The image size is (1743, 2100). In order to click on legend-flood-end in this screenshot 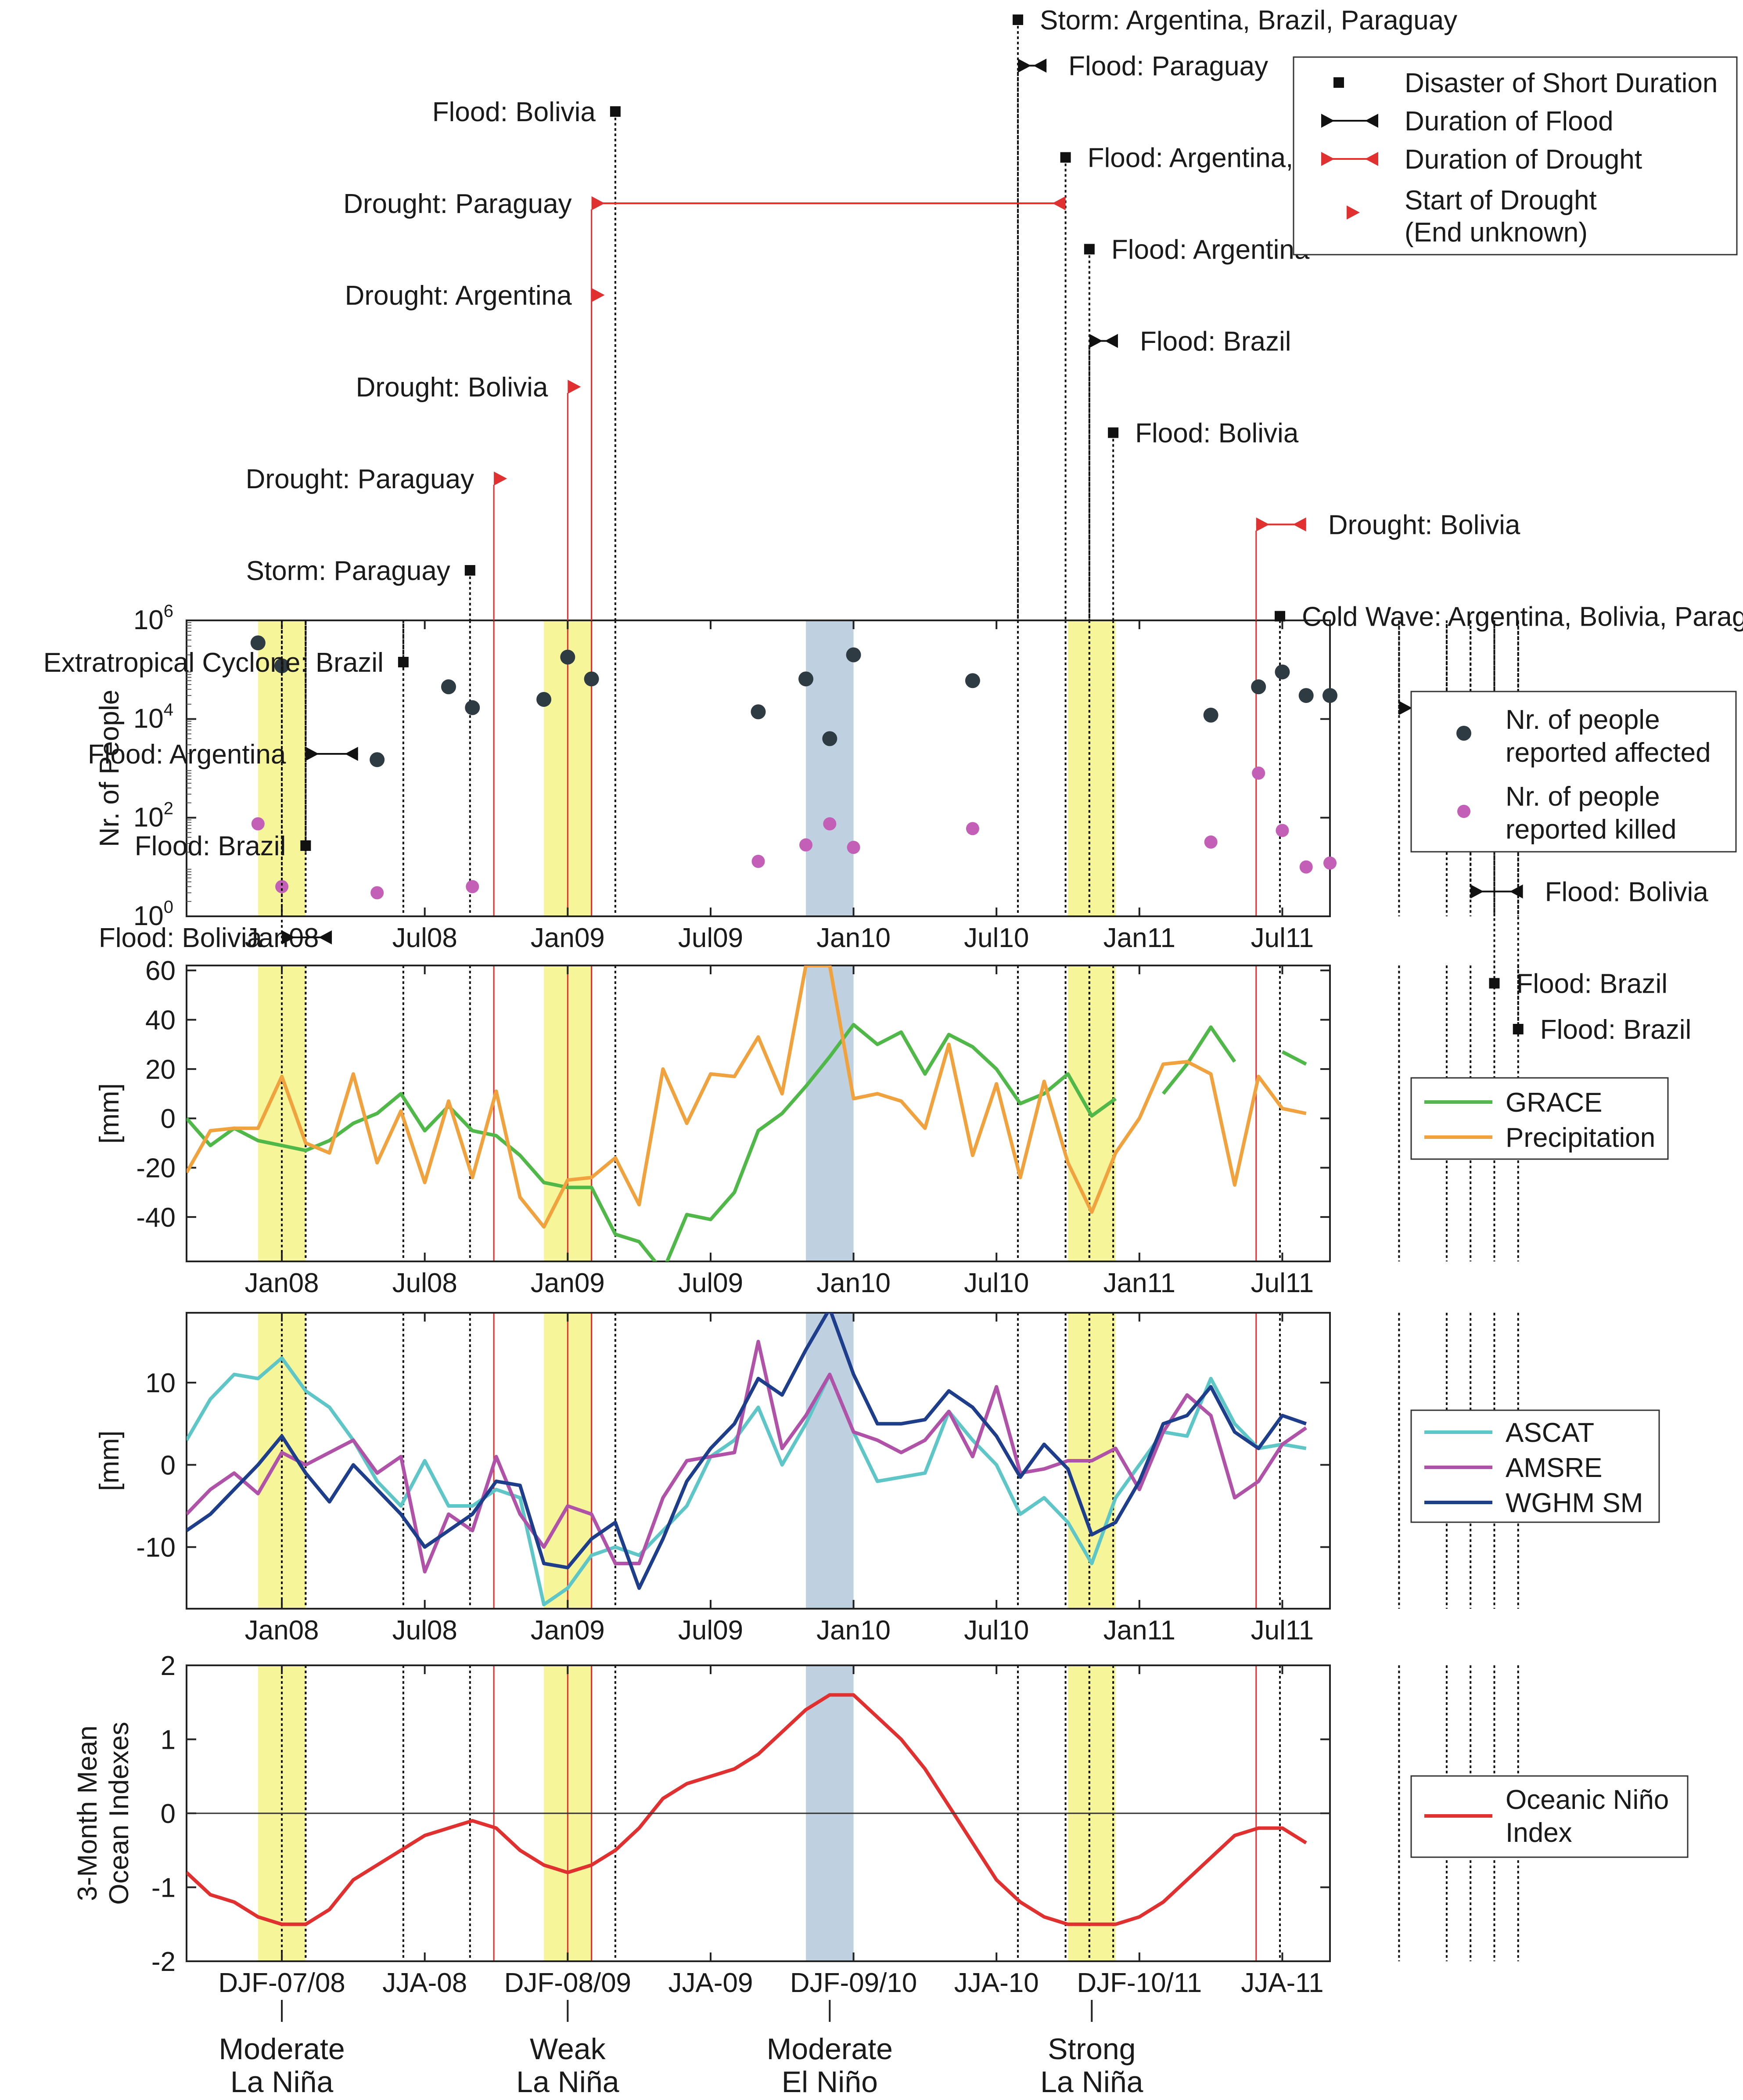, I will do `click(1372, 121)`.